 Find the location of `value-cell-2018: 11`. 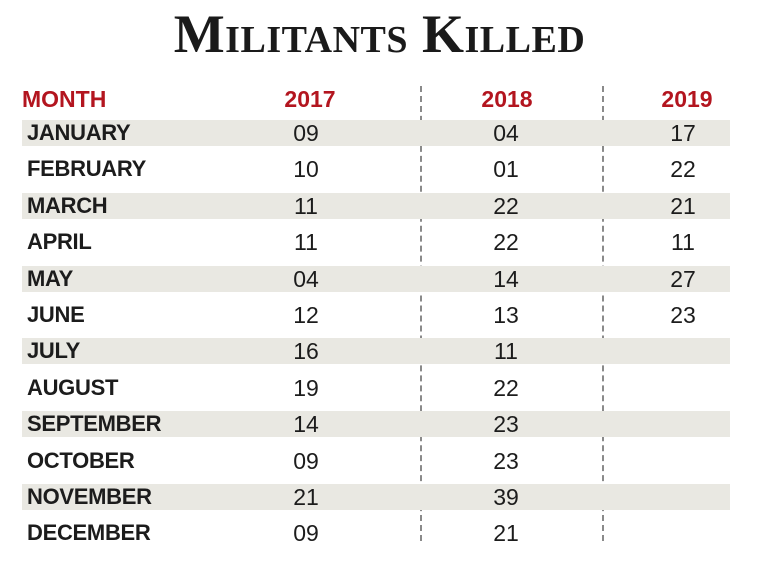

value-cell-2018: 11 is located at coordinates (506, 351).